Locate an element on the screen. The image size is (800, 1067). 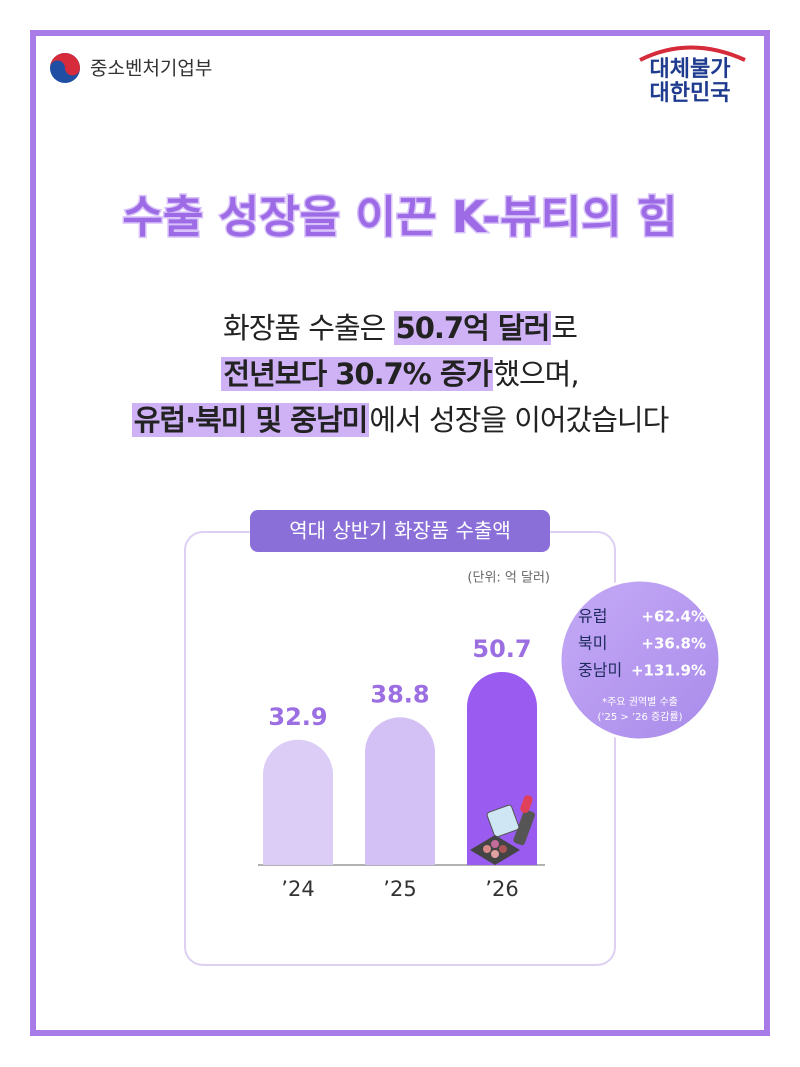
bars: 32.9 ’24 38.8 ’25 50.7 ’26 is located at coordinates (400, 768).